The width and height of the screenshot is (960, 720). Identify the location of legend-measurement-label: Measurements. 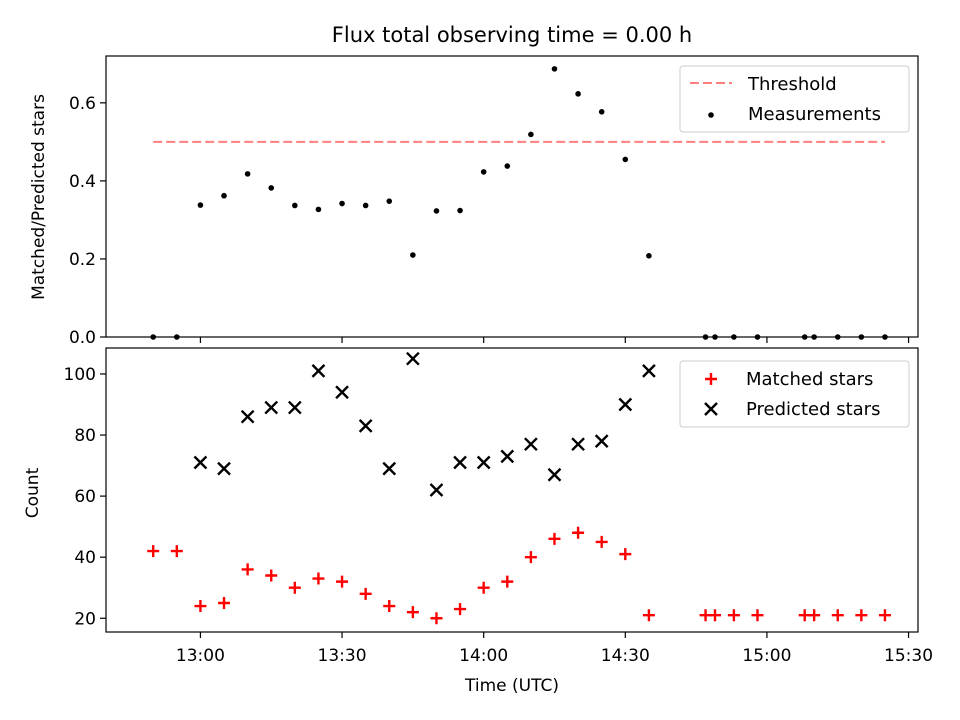
(814, 114).